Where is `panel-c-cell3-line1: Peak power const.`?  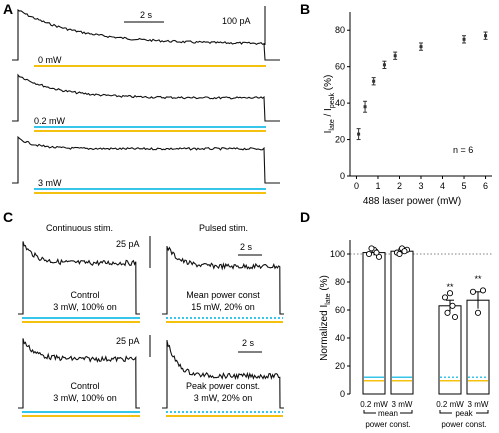
panel-c-cell3-line1: Peak power const. is located at coordinates (223, 386).